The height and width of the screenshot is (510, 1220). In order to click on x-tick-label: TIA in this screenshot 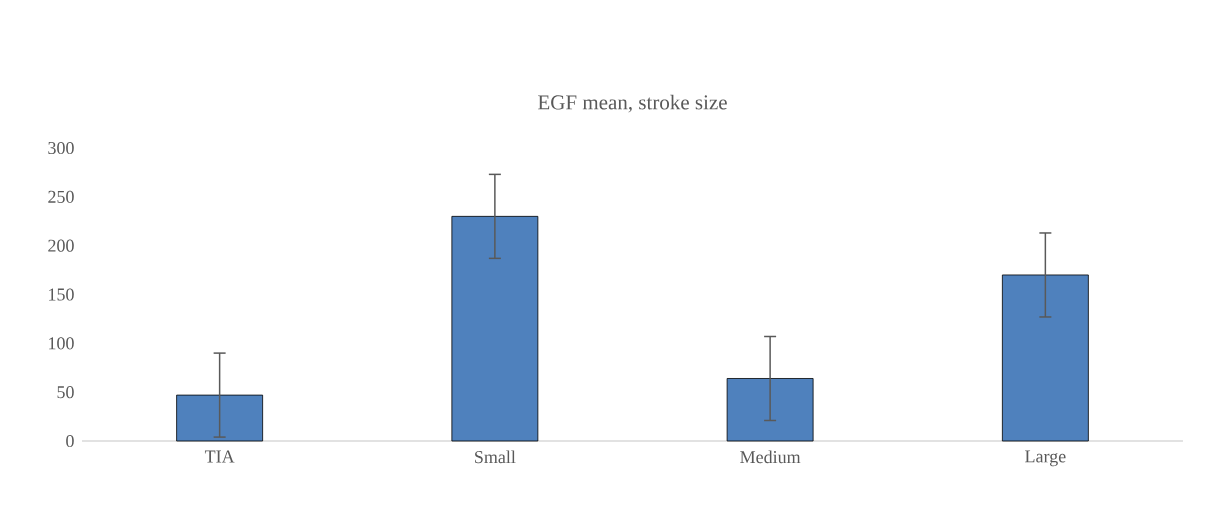, I will do `click(219, 456)`.